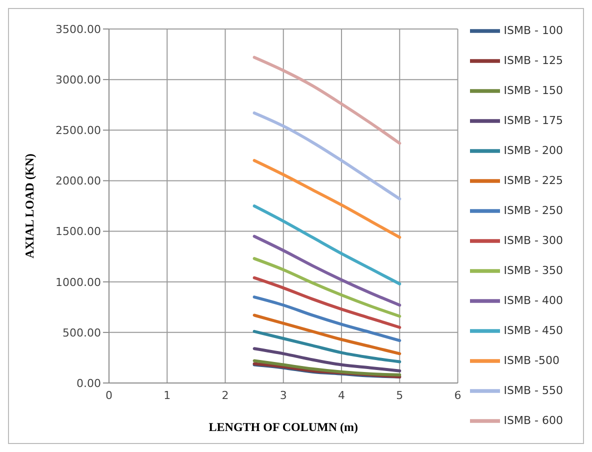 The image size is (592, 452). I want to click on legend-label: ISMB - 100, so click(533, 31).